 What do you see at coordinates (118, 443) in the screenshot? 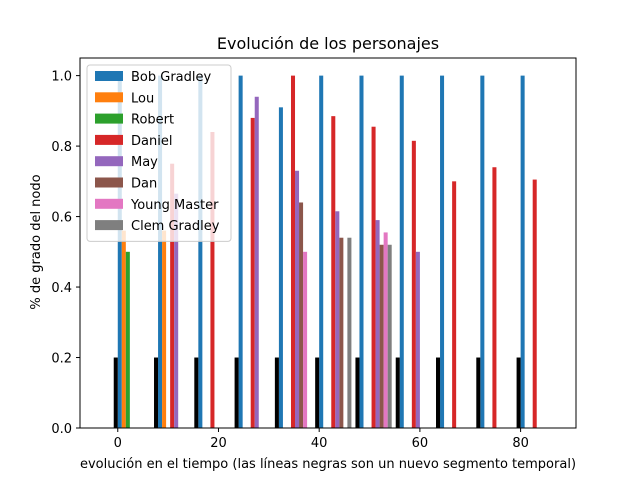
I see `x-tick-label-0: 0` at bounding box center [118, 443].